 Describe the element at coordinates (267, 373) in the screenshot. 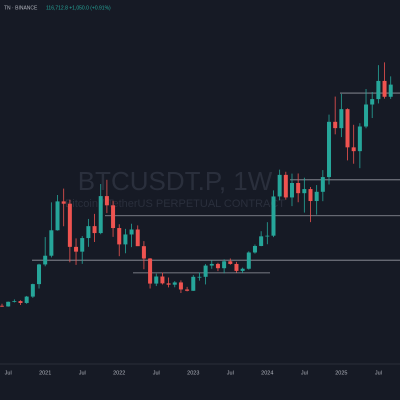

I see `x-tick-label: 2024` at that location.